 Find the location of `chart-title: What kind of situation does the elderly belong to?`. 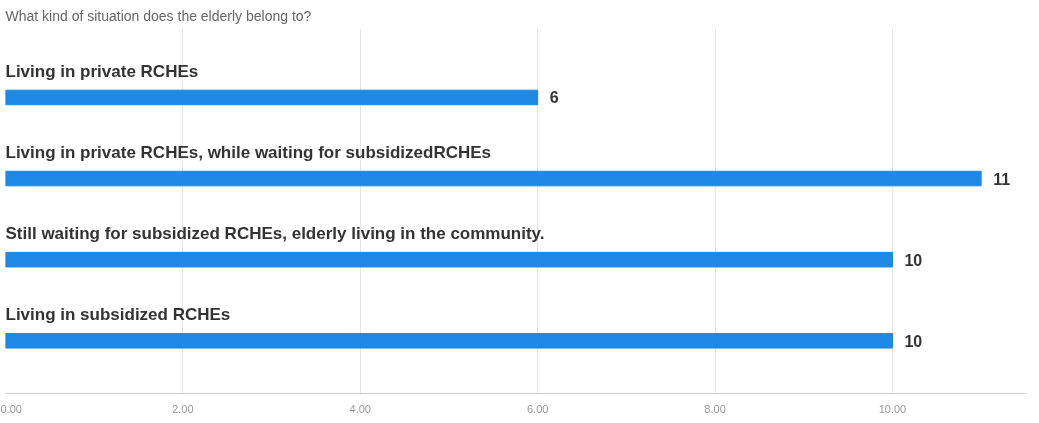

chart-title: What kind of situation does the elderly belong to? is located at coordinates (158, 15).